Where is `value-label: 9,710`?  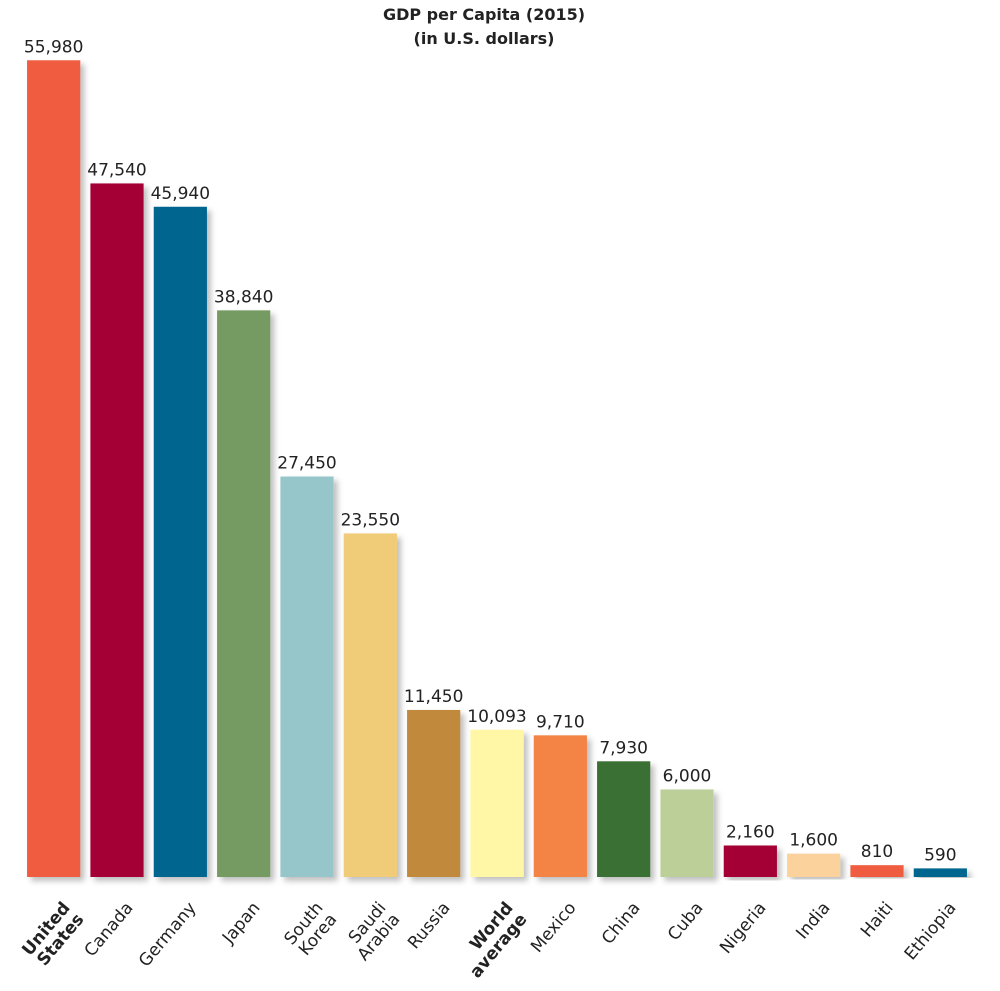
value-label: 9,710 is located at coordinates (560, 722).